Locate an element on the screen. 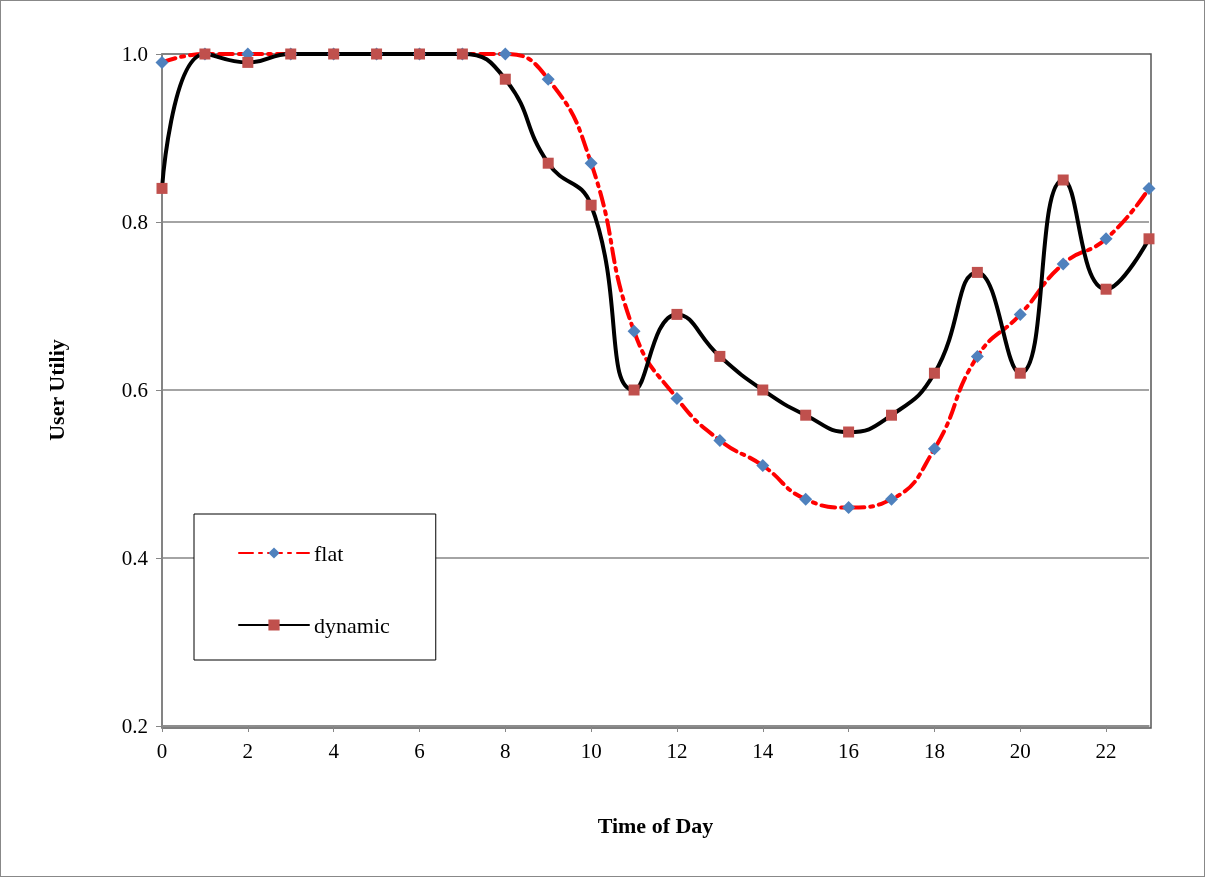  x-tick-label: 4 is located at coordinates (334, 750).